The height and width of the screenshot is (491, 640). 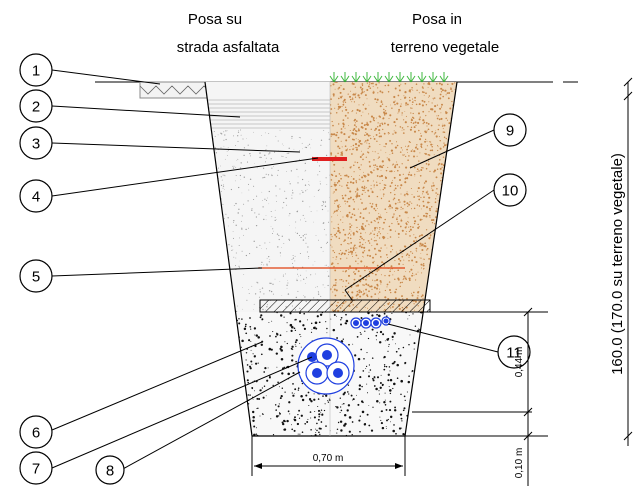 I want to click on callout-10: 10, so click(x=510, y=190).